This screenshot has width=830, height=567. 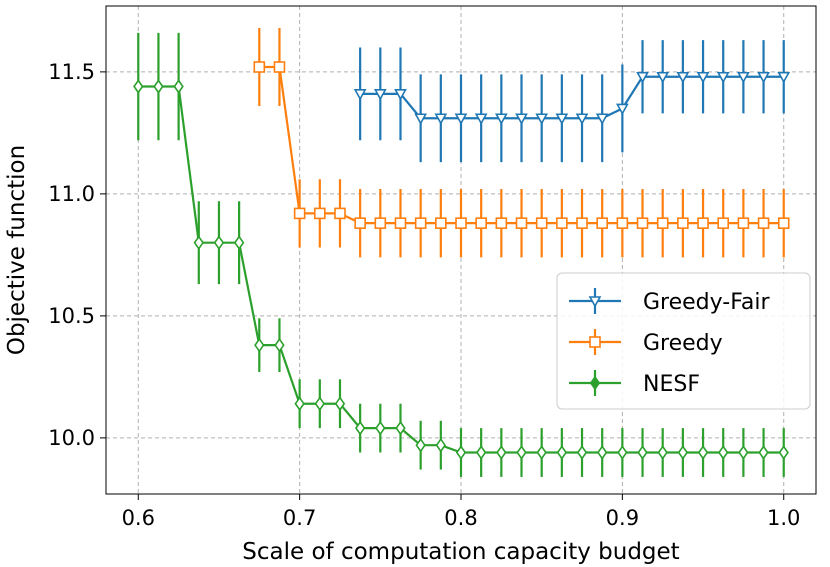 I want to click on y-tick-label: 11.0, so click(x=71, y=194).